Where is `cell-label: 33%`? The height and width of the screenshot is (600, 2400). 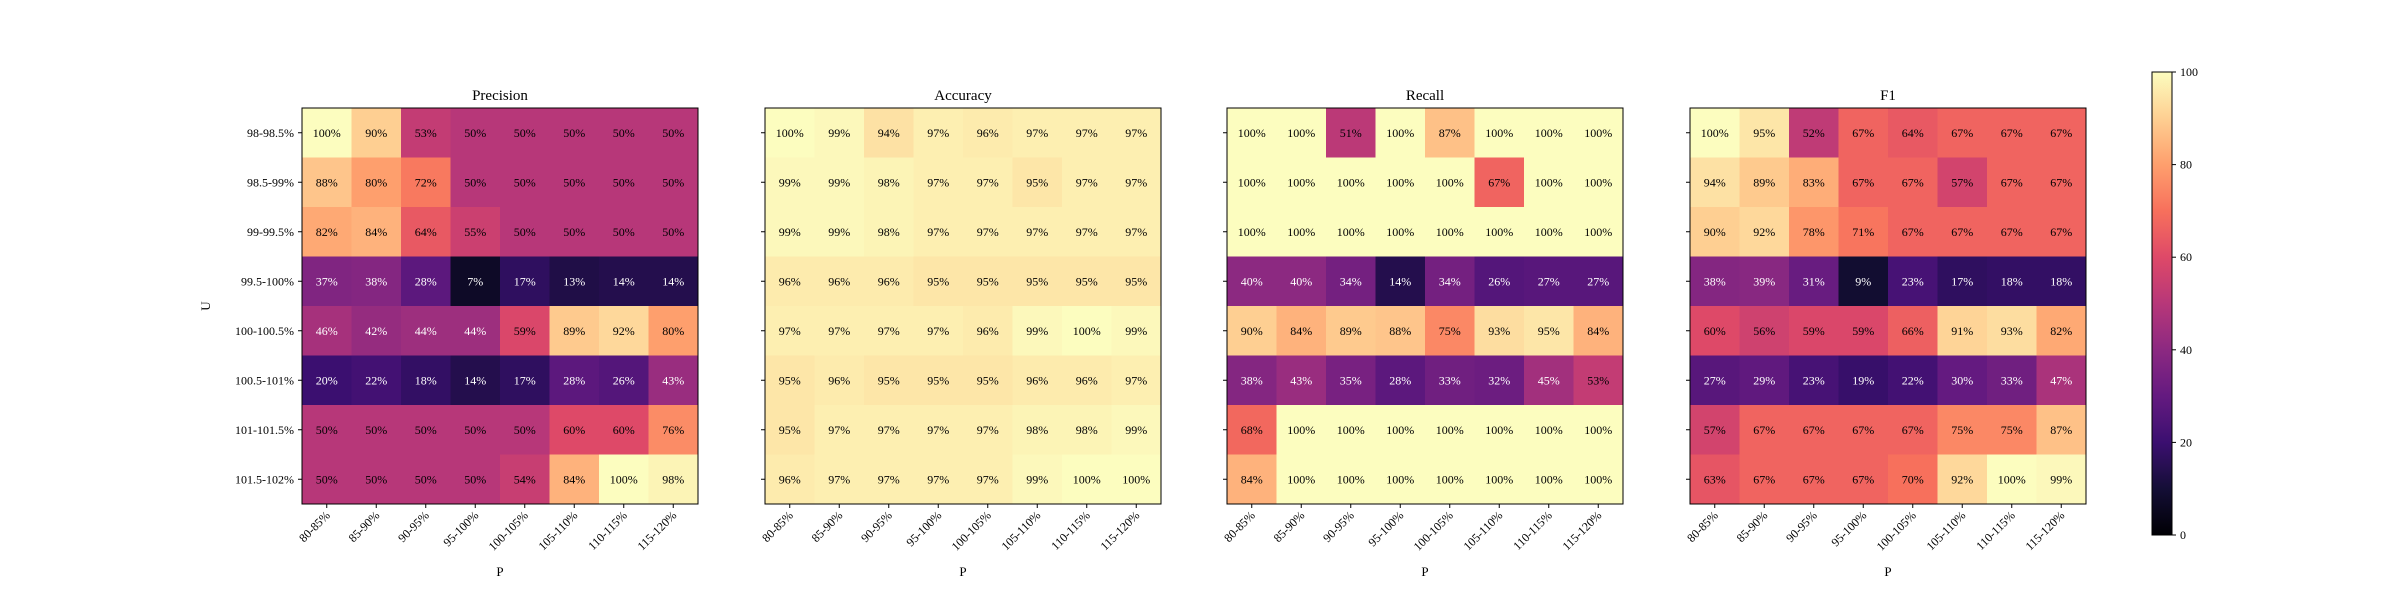
cell-label: 33% is located at coordinates (1450, 380).